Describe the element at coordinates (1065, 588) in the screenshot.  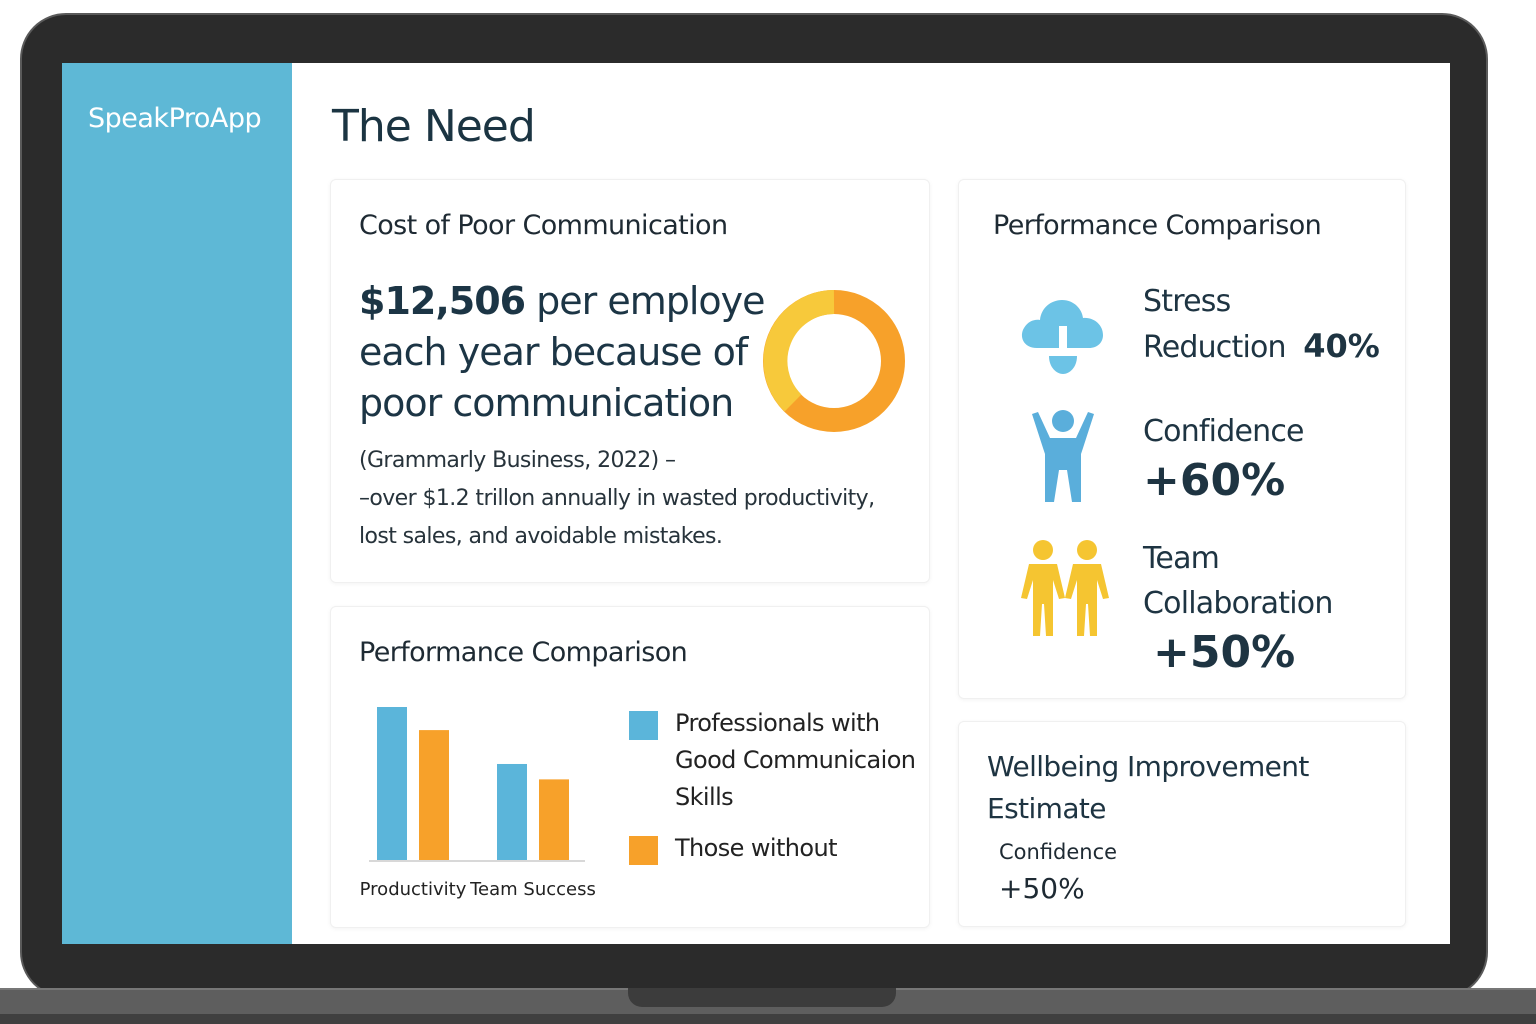
I see `two-people-icon` at that location.